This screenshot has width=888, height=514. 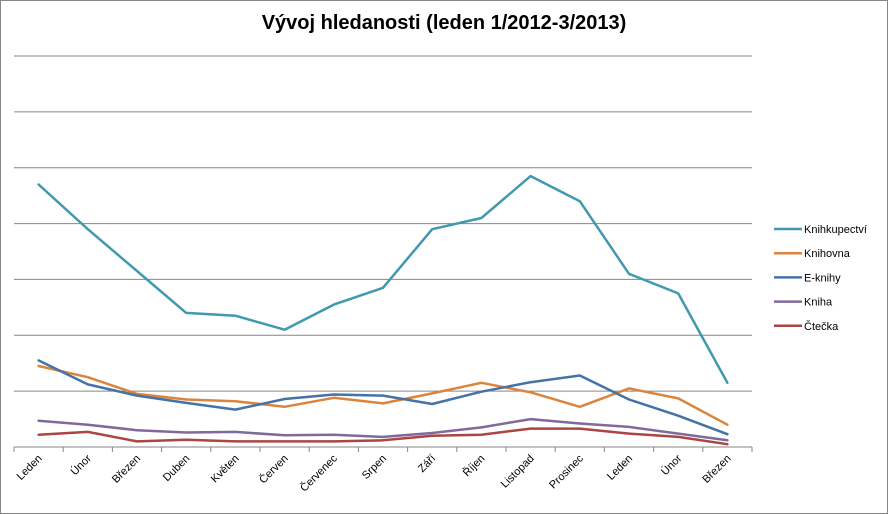 What do you see at coordinates (225, 469) in the screenshot?
I see `x-tick-label: Květen` at bounding box center [225, 469].